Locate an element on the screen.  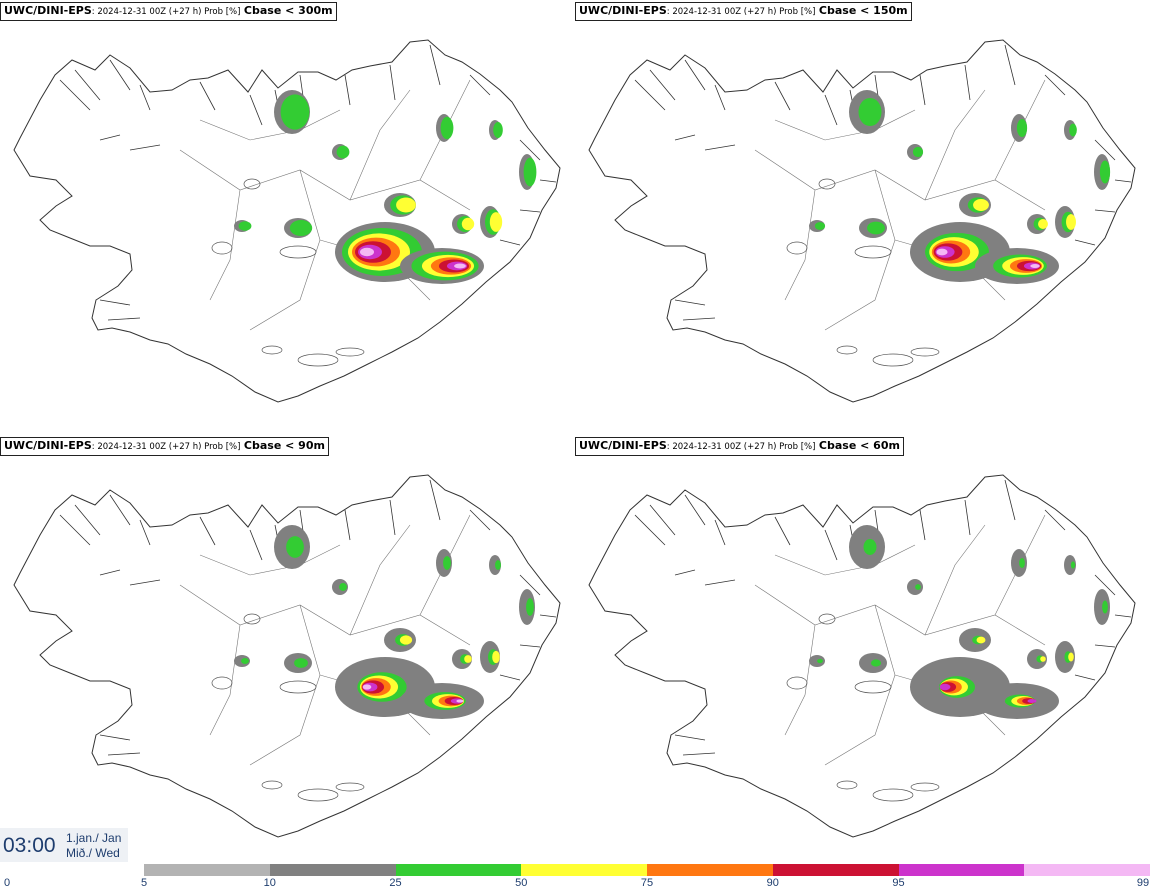
color-legend-bar is located at coordinates (647, 870).